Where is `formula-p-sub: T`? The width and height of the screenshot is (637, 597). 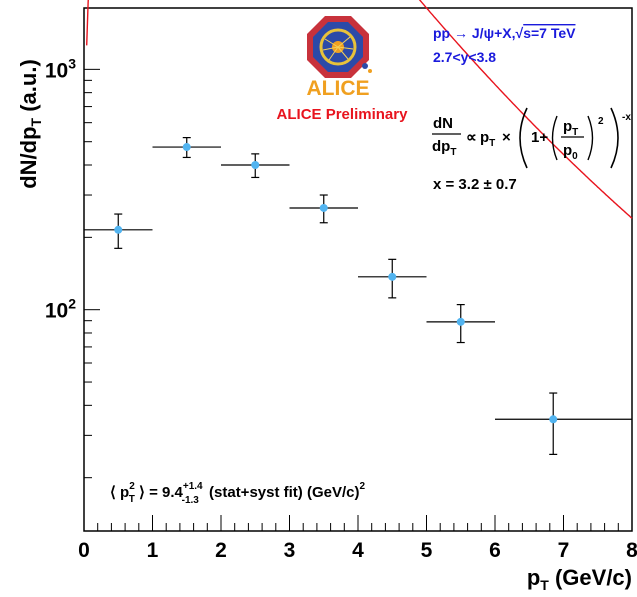 formula-p-sub: T is located at coordinates (492, 143).